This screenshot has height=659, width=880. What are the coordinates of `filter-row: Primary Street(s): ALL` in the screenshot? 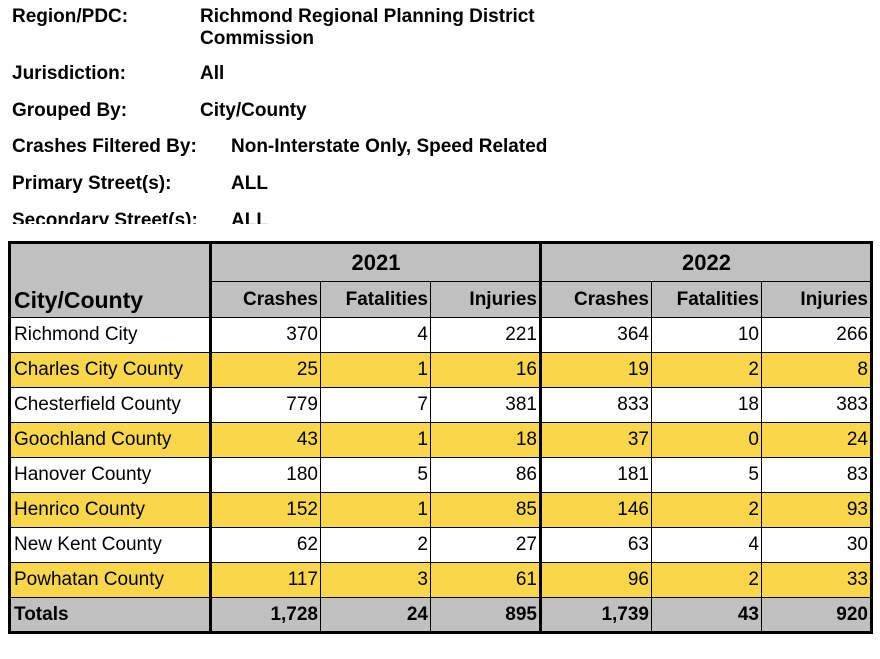 It's located at (140, 184).